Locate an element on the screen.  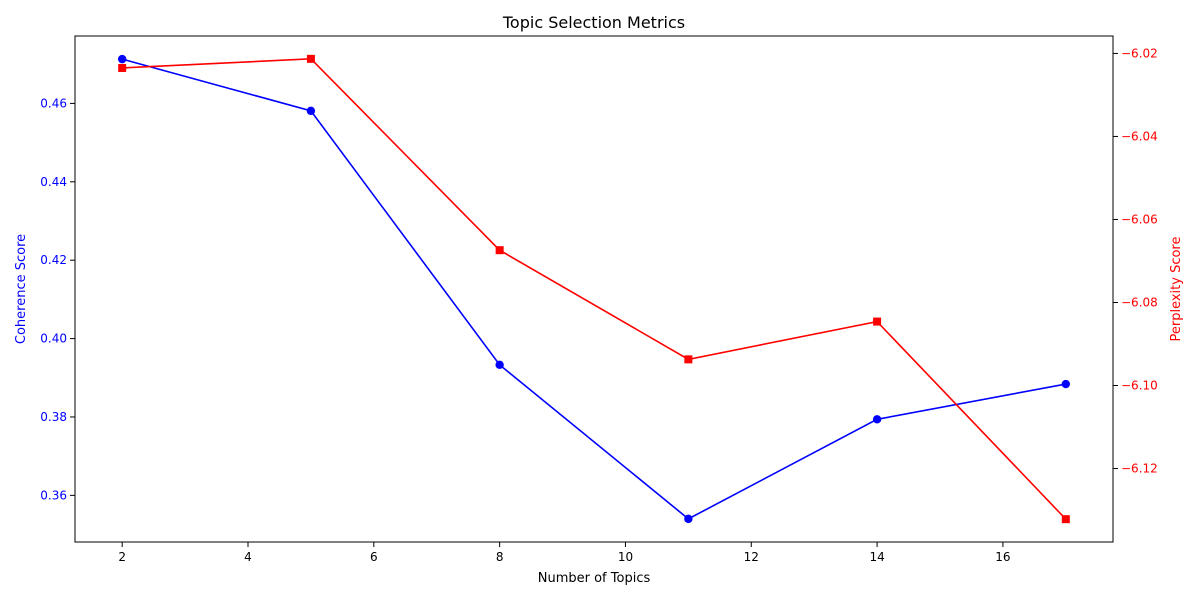
right-y-tick-label: −6.02 is located at coordinates (1139, 53).